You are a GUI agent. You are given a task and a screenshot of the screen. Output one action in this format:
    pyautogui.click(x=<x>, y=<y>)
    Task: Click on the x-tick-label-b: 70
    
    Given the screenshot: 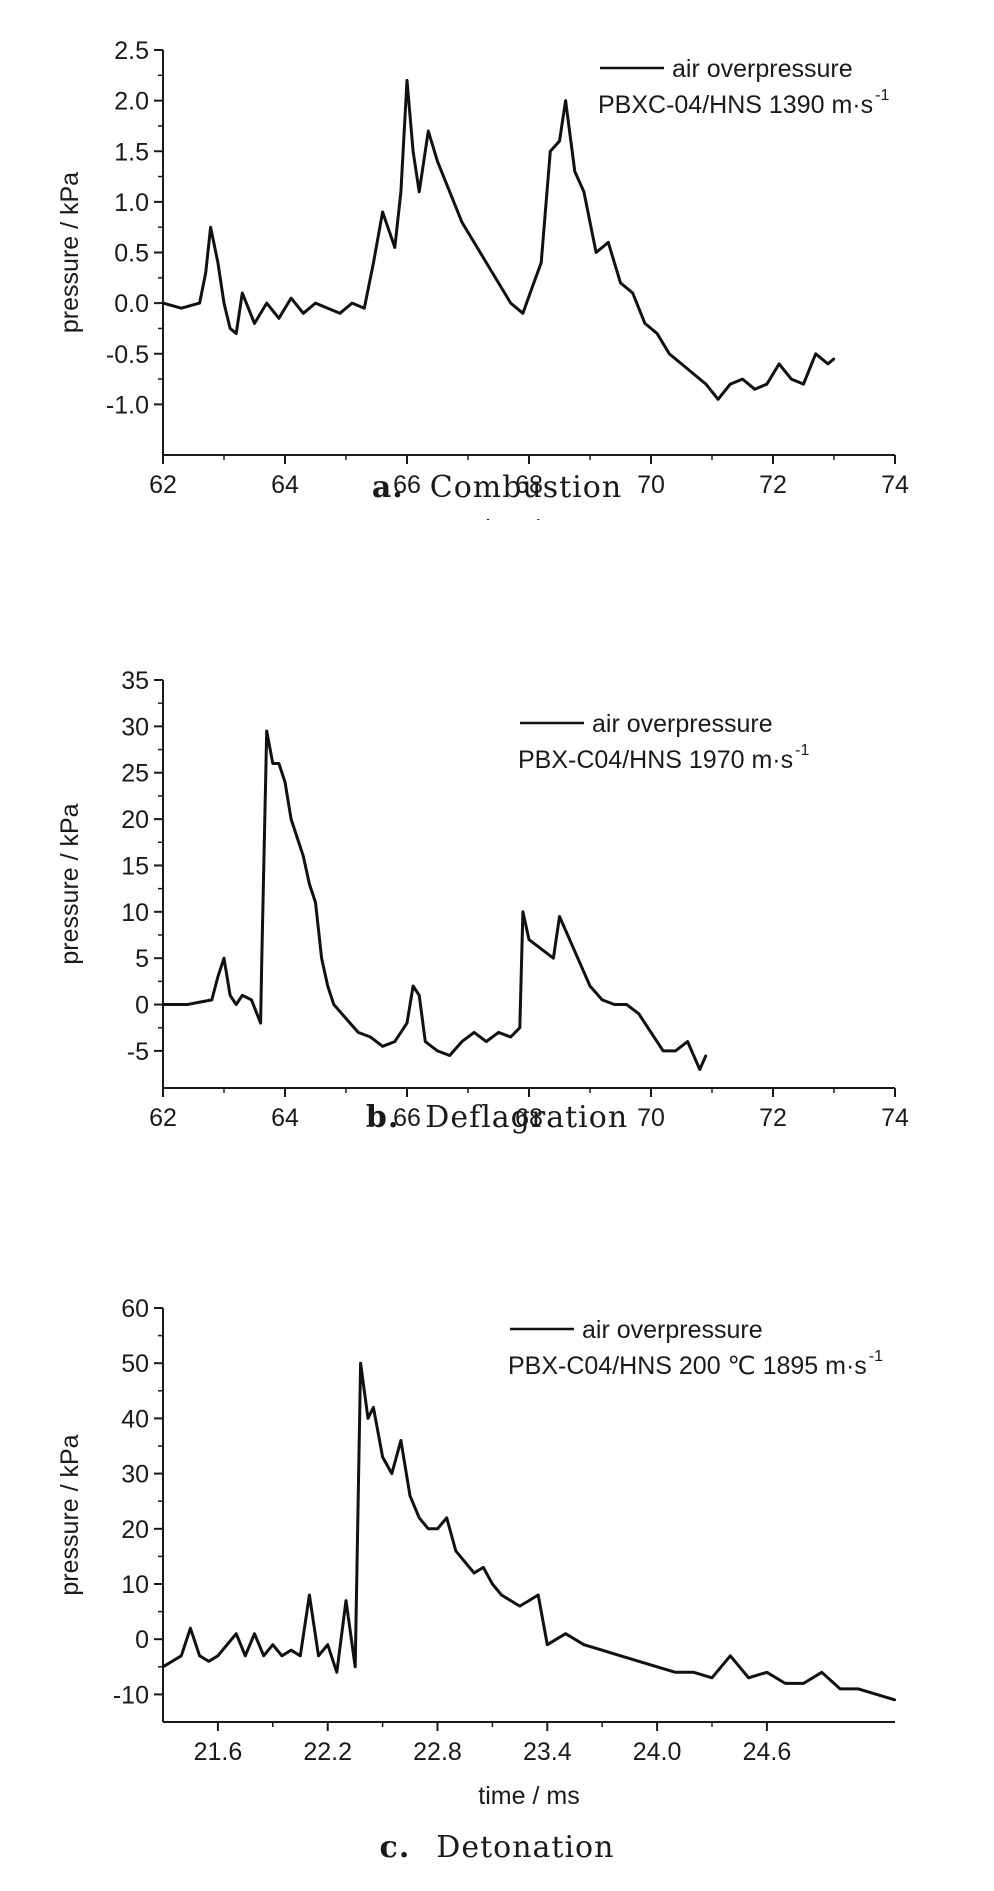 What is the action you would take?
    pyautogui.click(x=651, y=1118)
    